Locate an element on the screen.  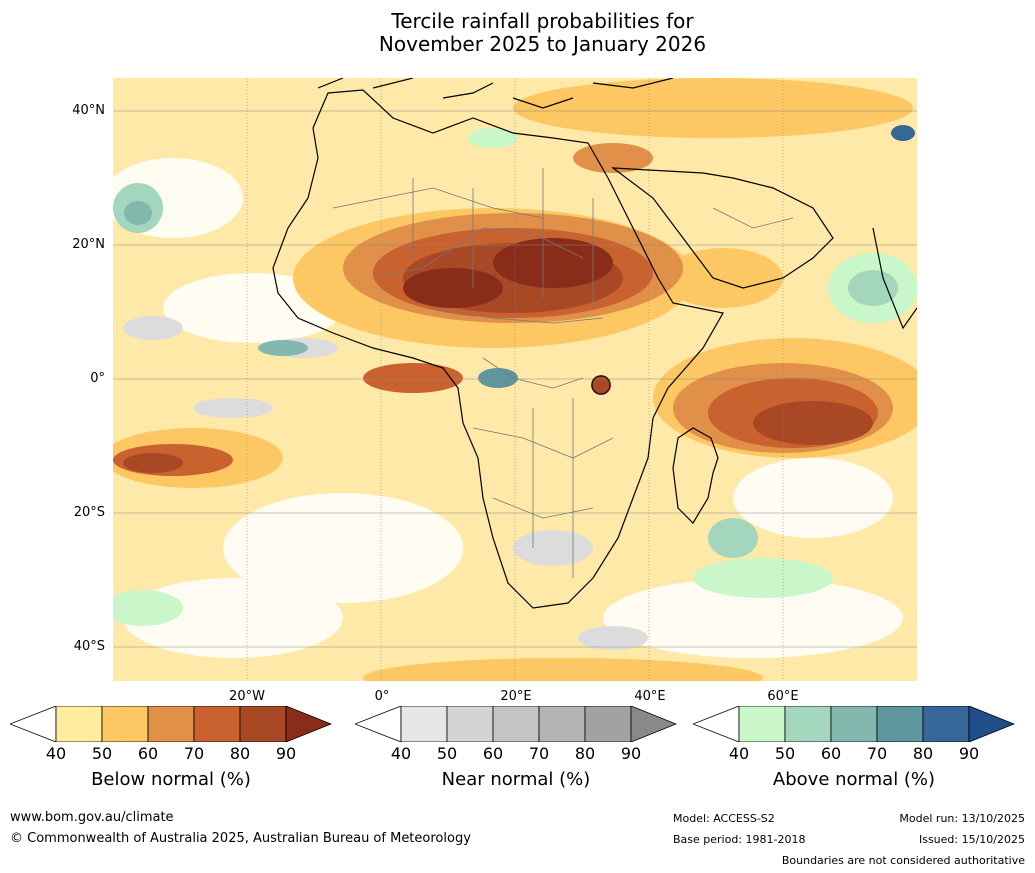
lon-label-60e: 60°E is located at coordinates (783, 696).